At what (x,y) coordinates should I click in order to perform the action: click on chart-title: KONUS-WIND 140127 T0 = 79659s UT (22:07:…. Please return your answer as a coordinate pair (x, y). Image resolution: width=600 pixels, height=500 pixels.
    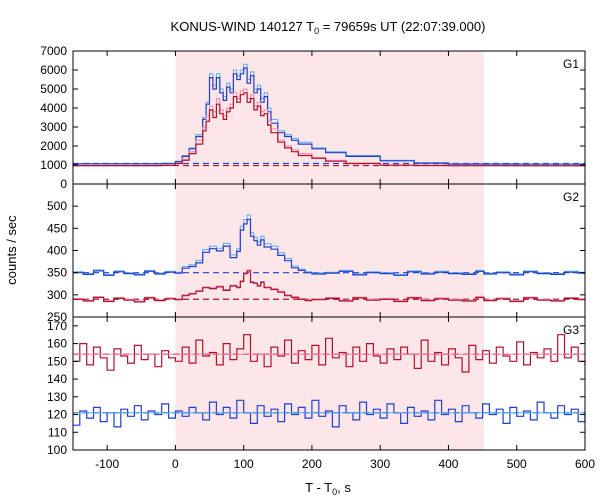
    Looking at the image, I should click on (328, 27).